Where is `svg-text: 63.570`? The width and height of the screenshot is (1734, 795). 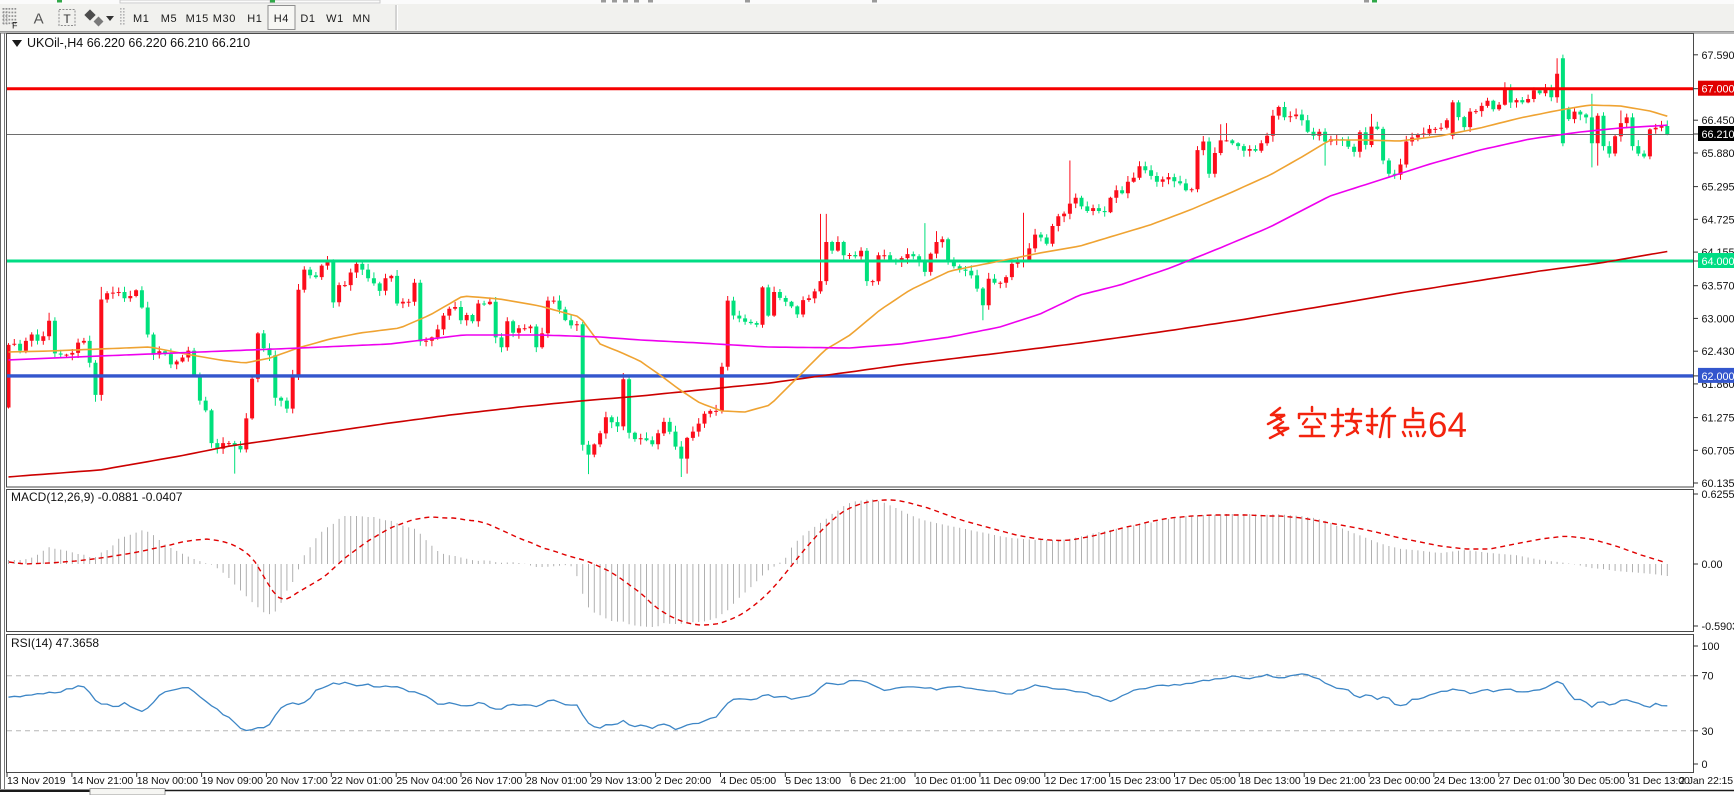
svg-text: 63.570 is located at coordinates (1718, 287).